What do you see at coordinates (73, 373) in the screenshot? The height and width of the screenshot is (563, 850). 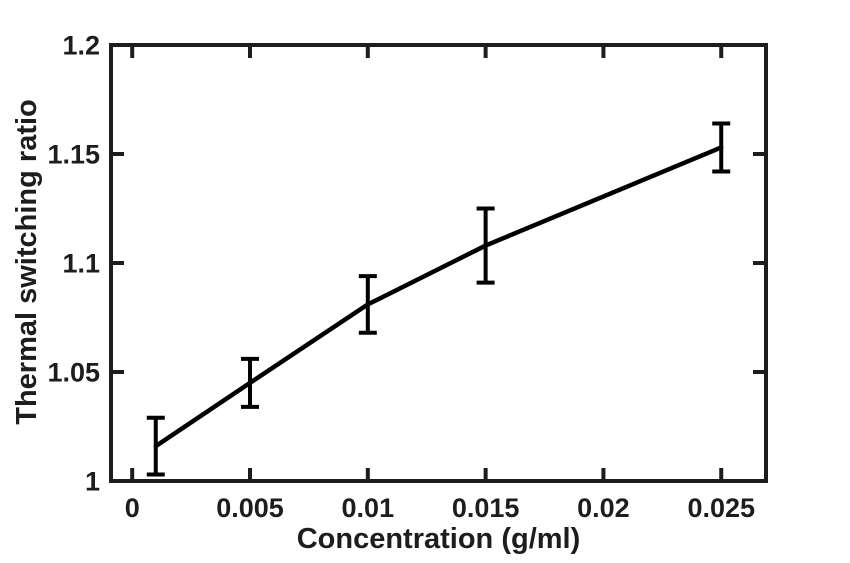 I see `y-tick-label: 1.05` at bounding box center [73, 373].